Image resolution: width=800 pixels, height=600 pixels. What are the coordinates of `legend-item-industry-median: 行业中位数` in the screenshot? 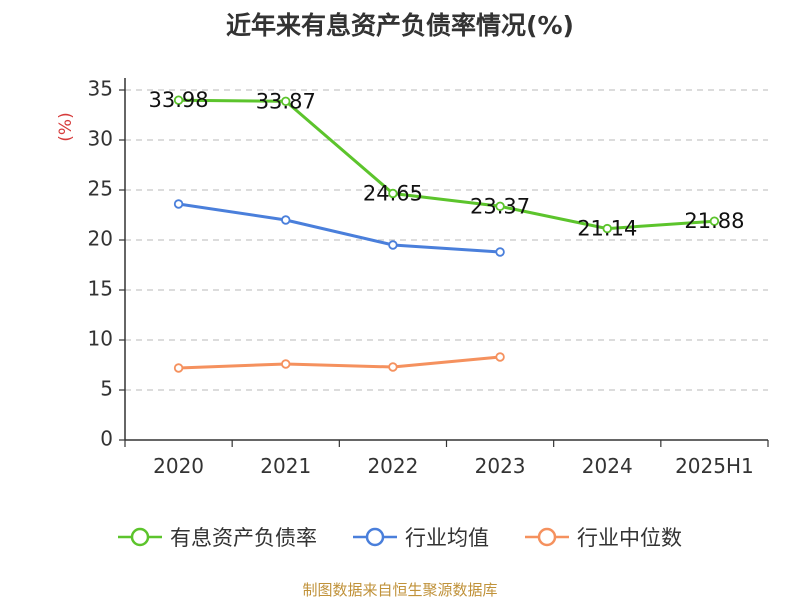 It's located at (603, 537).